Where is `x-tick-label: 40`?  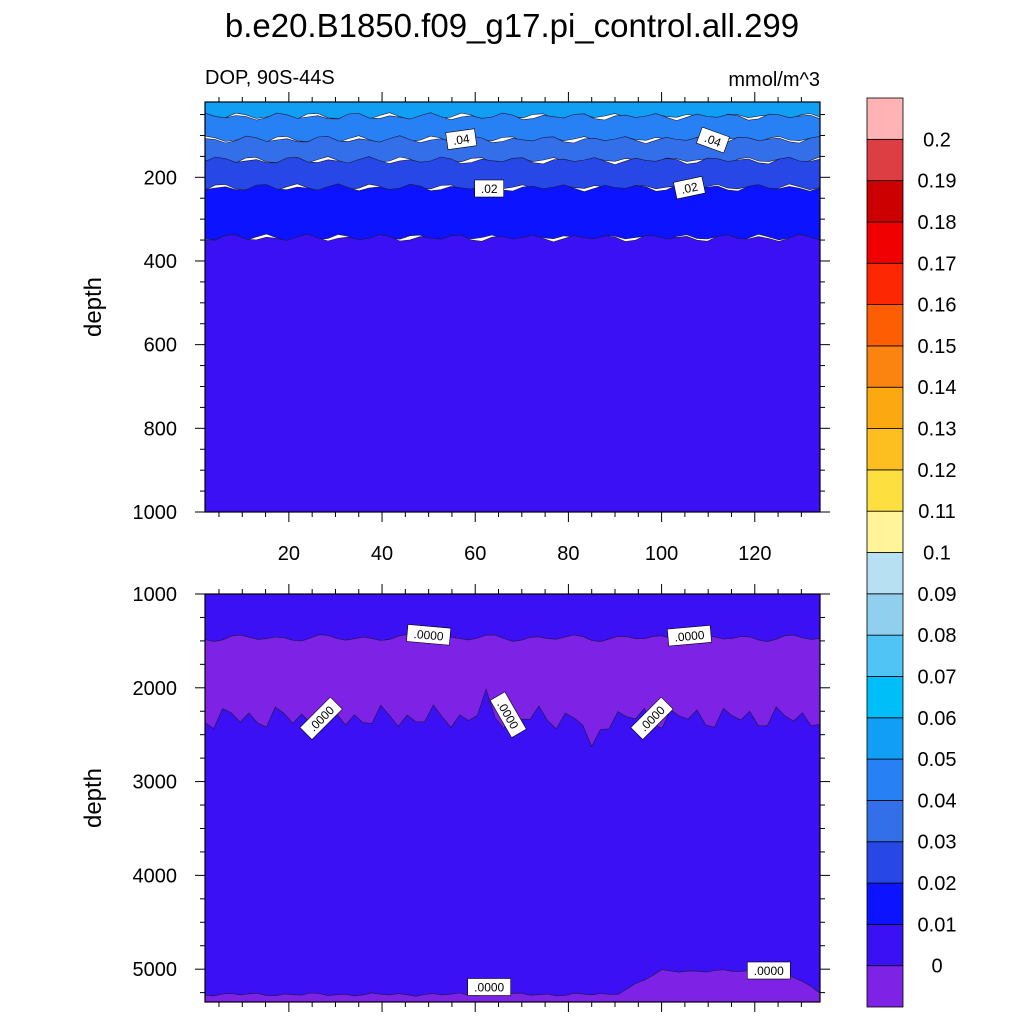
x-tick-label: 40 is located at coordinates (382, 554).